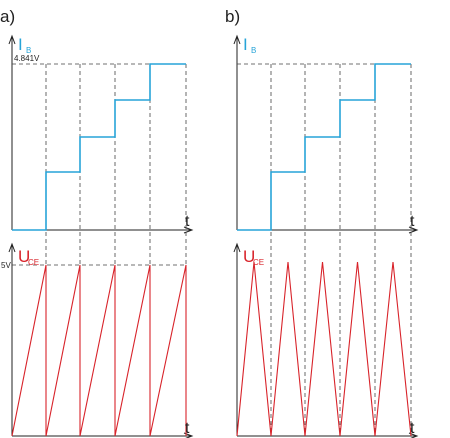  Describe the element at coordinates (27, 58) in the screenshot. I see `level-label: 4.841V` at that location.